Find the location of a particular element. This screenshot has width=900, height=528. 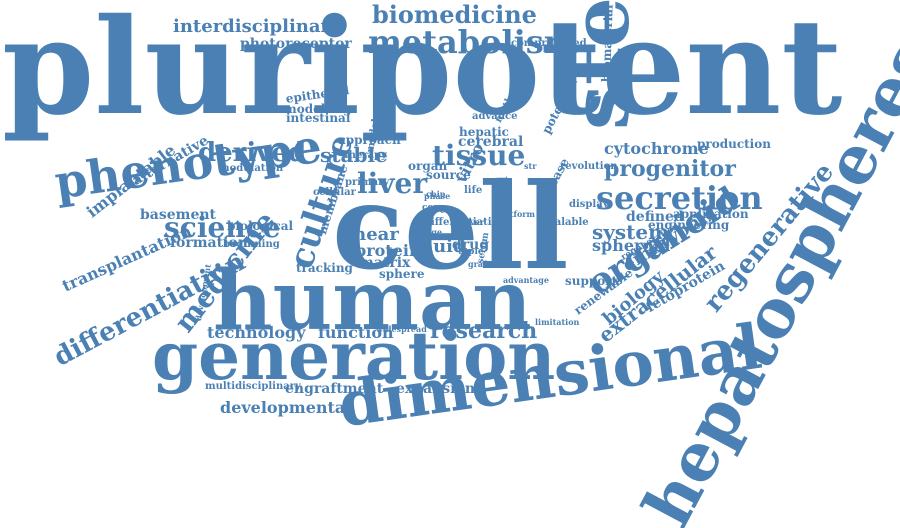

cloud-word-56: drug is located at coordinates (471, 245).